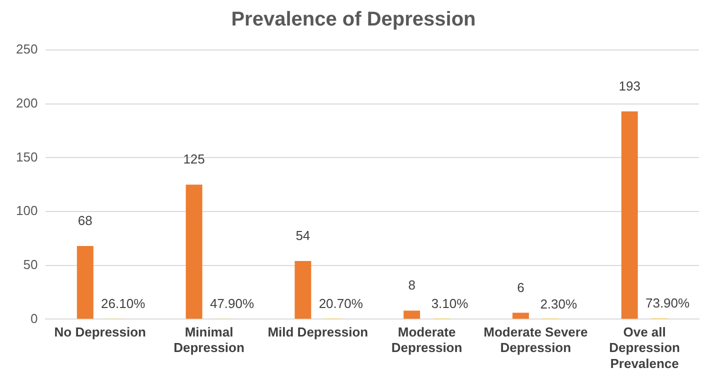 Image resolution: width=709 pixels, height=380 pixels. Describe the element at coordinates (341, 304) in the screenshot. I see `data-label: 20.70%` at that location.